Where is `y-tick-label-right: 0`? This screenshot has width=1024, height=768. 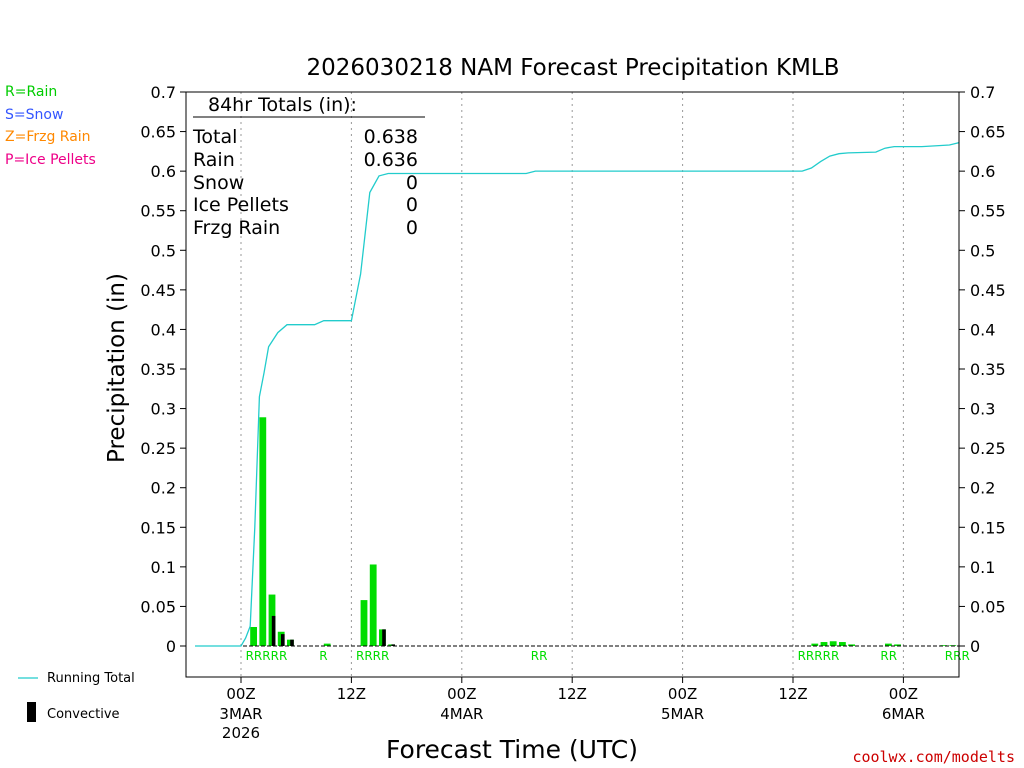
y-tick-label-right: 0 is located at coordinates (975, 646).